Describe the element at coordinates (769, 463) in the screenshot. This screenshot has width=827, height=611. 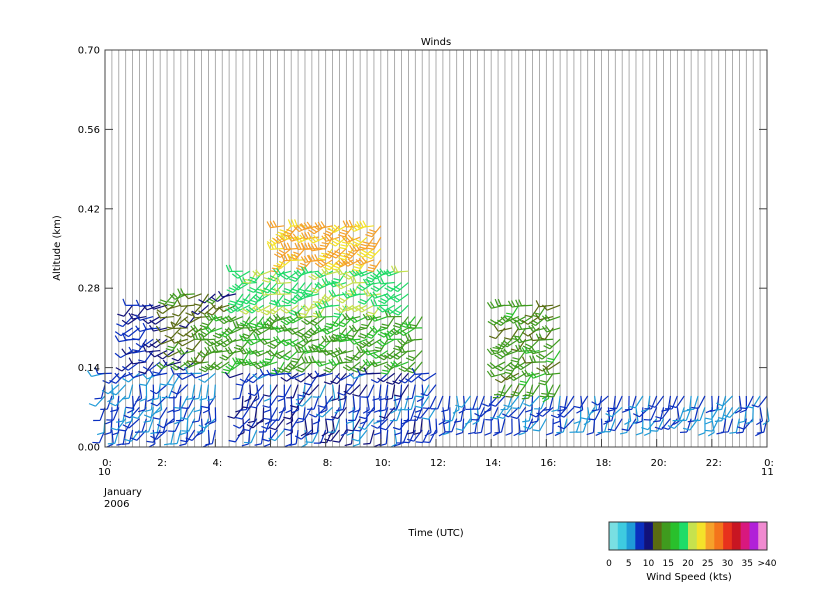
I see `x-tick-label: 0:` at that location.